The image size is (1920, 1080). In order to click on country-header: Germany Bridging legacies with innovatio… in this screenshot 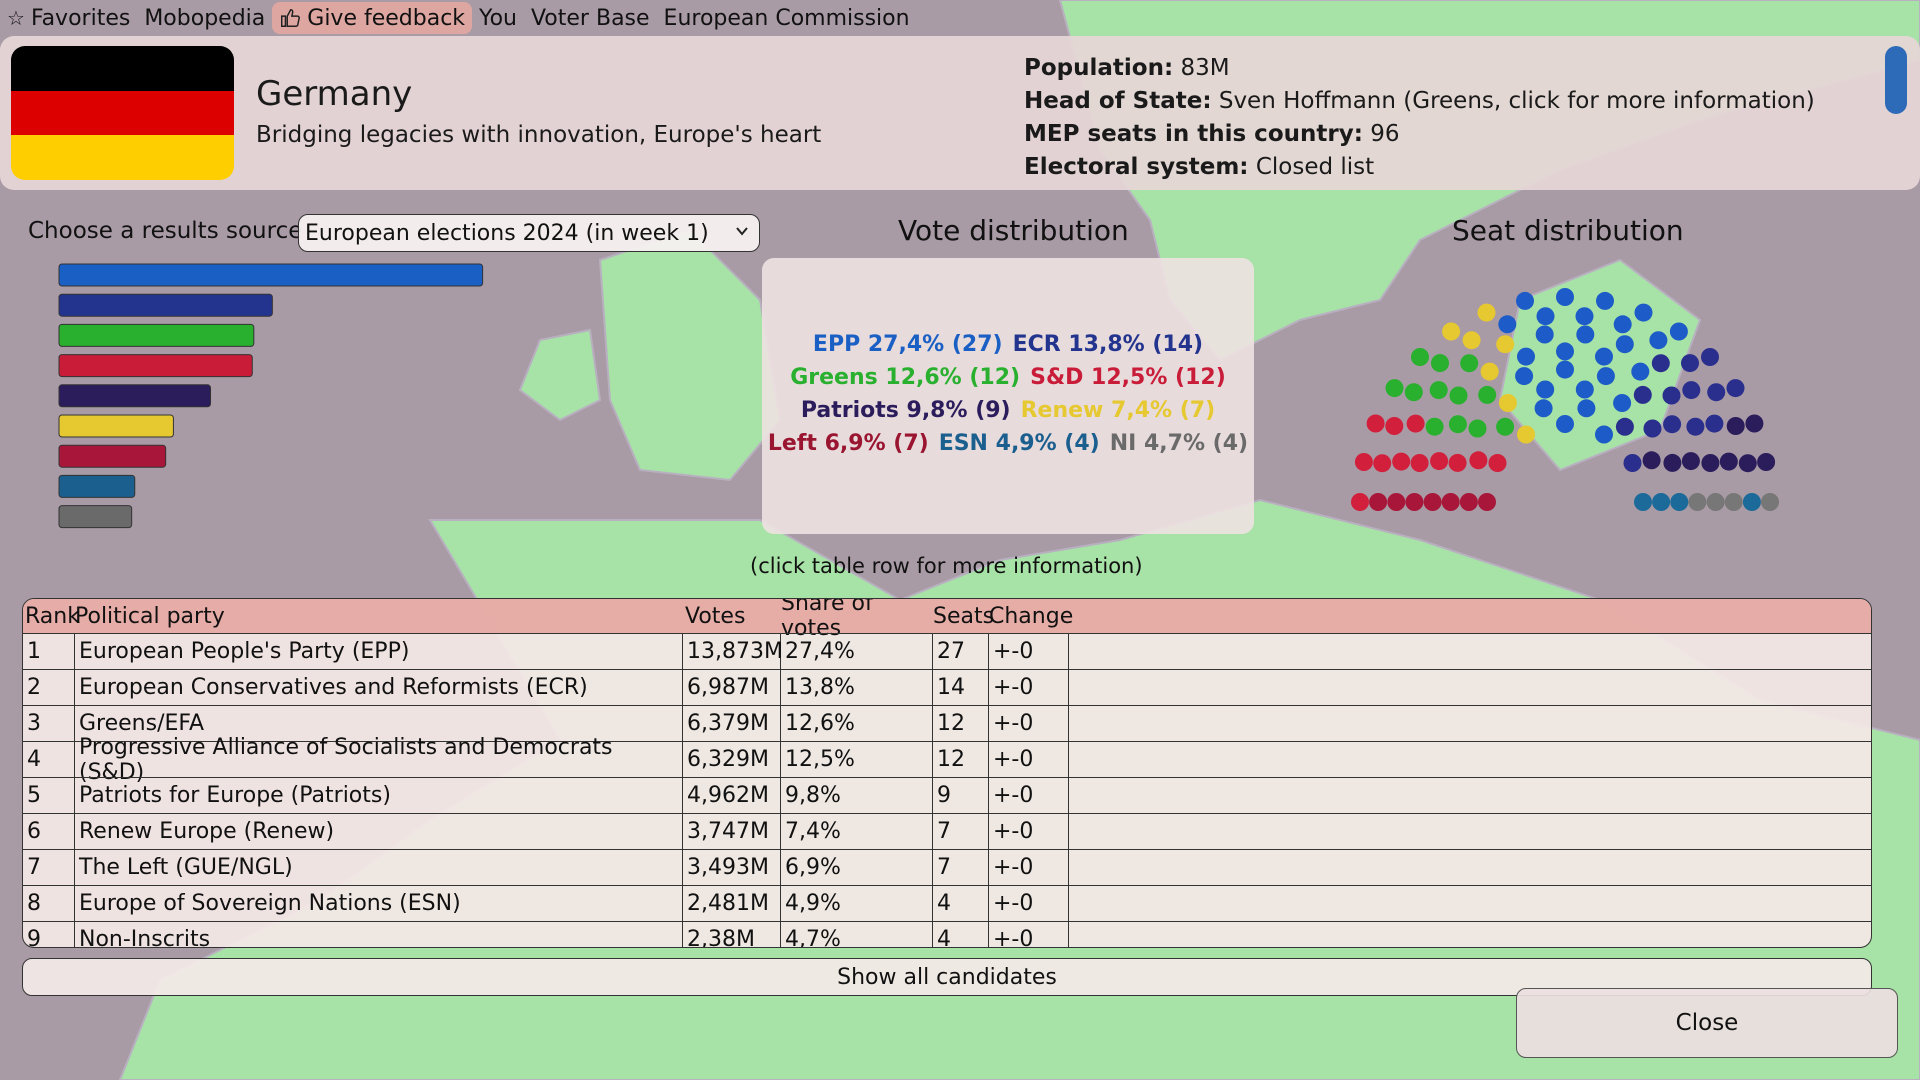, I will do `click(960, 113)`.